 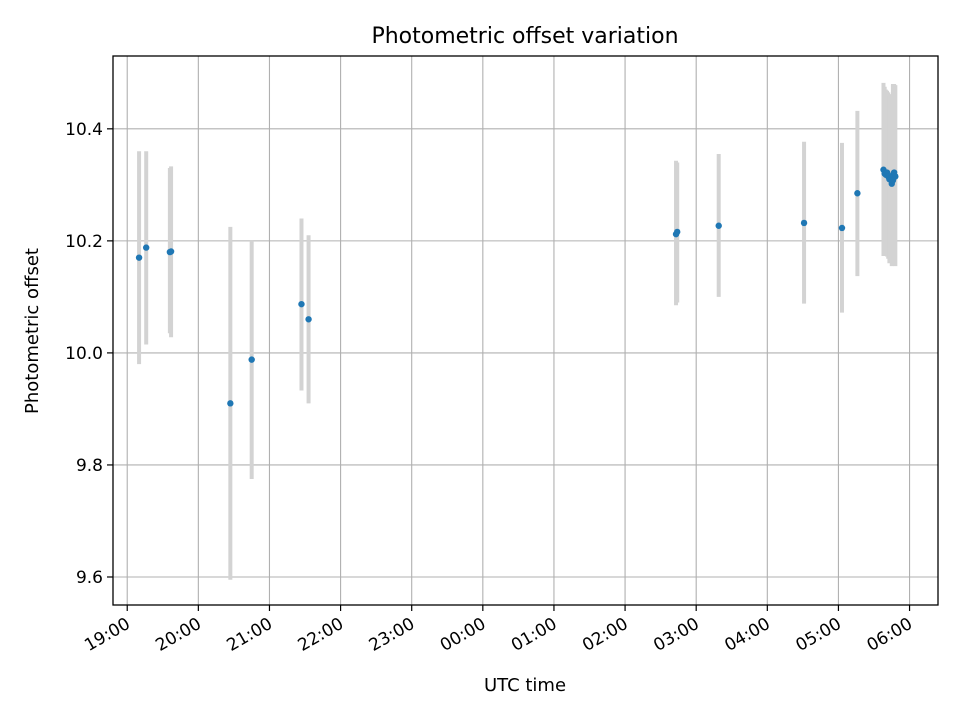 What do you see at coordinates (89, 578) in the screenshot?
I see `y-tick-label: 9.6` at bounding box center [89, 578].